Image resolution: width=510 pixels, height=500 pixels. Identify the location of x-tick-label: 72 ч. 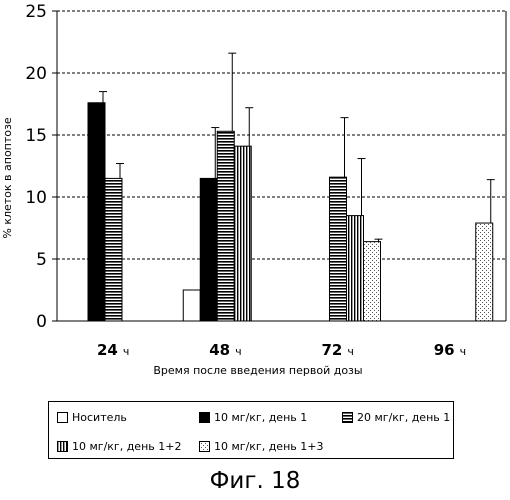
(337, 350).